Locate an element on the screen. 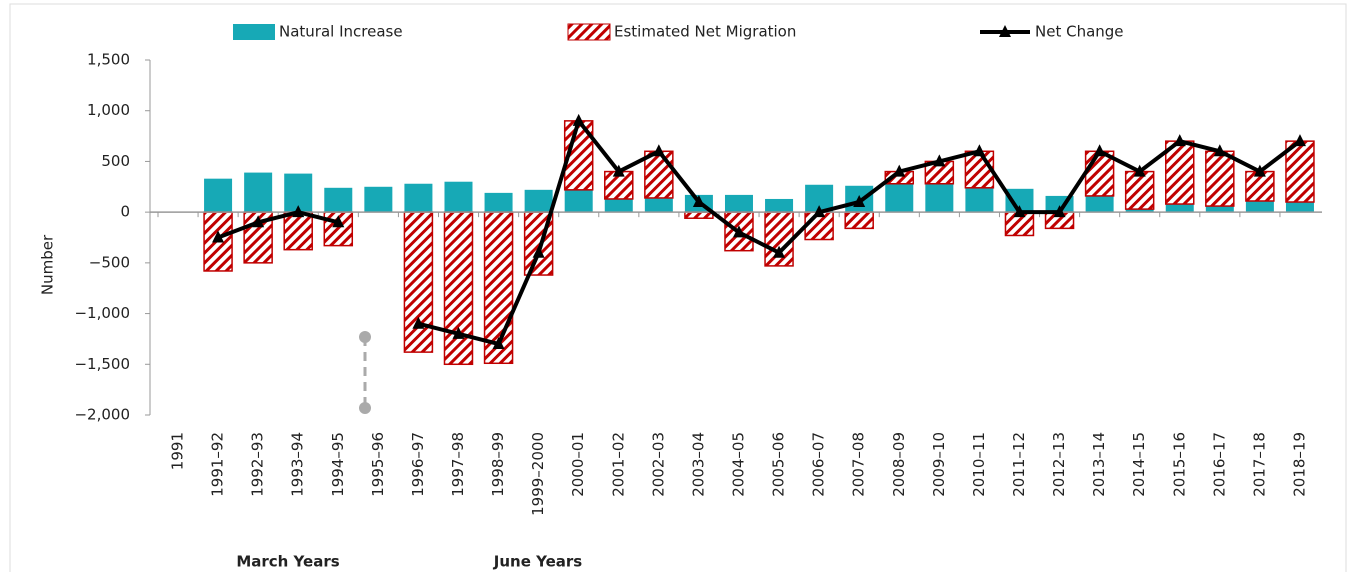 Image resolution: width=1354 pixels, height=572 pixels. x-tick-label: 2015–16 is located at coordinates (1179, 464).